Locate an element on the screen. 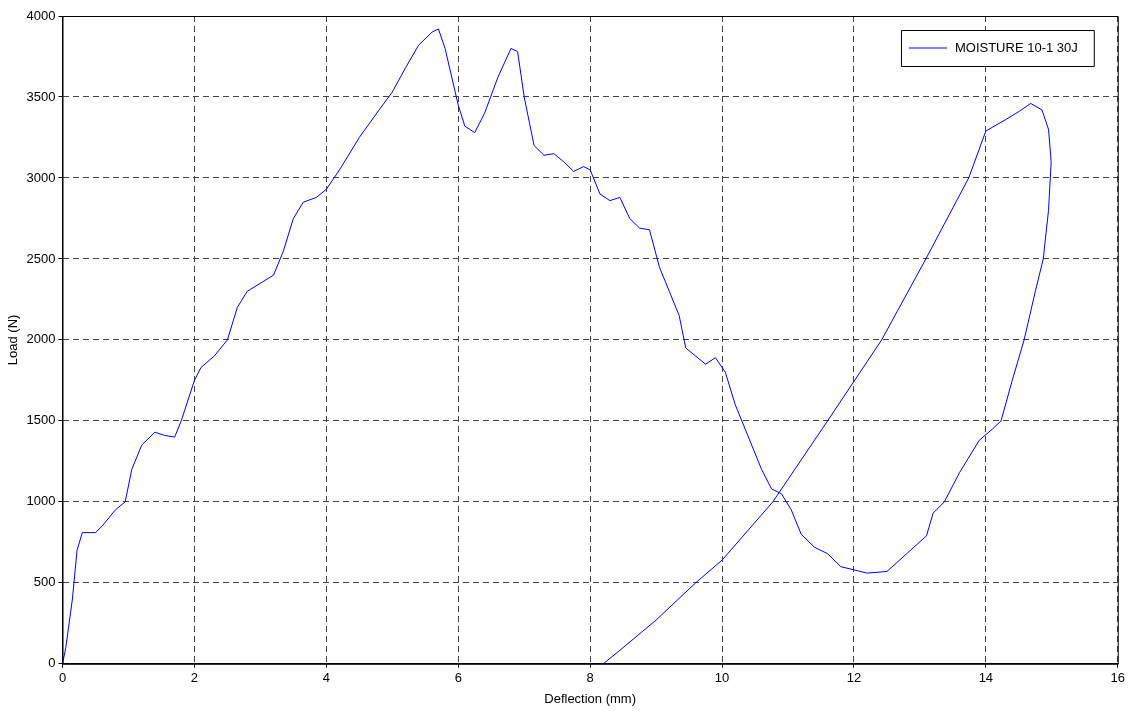  x-tick-label: 16 is located at coordinates (1117, 678).